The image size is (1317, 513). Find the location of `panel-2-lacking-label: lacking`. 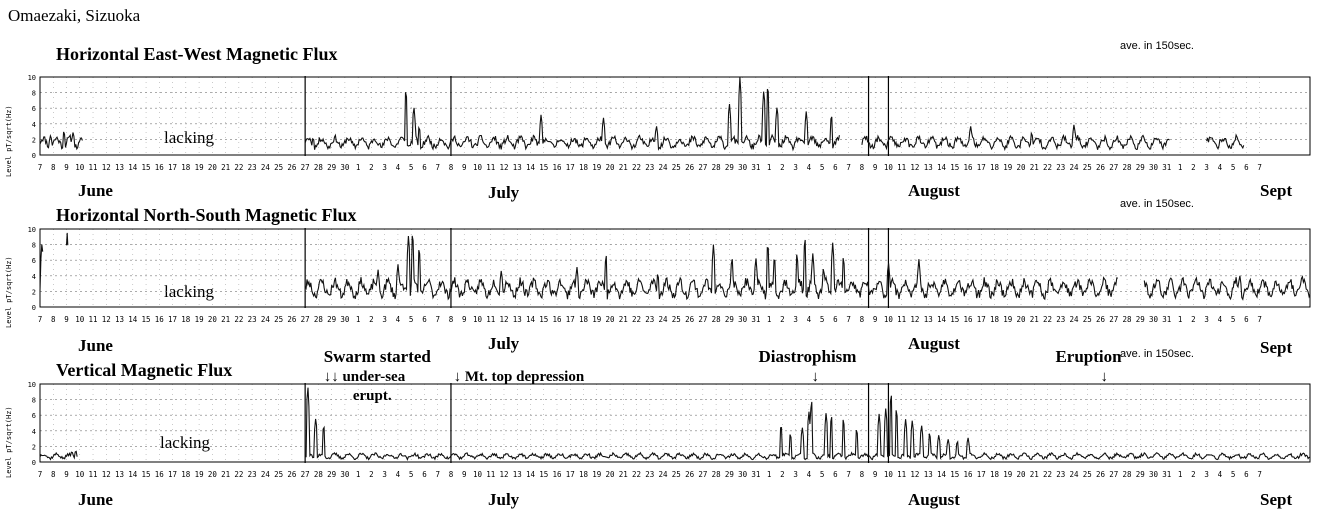

panel-2-lacking-label: lacking is located at coordinates (189, 291).